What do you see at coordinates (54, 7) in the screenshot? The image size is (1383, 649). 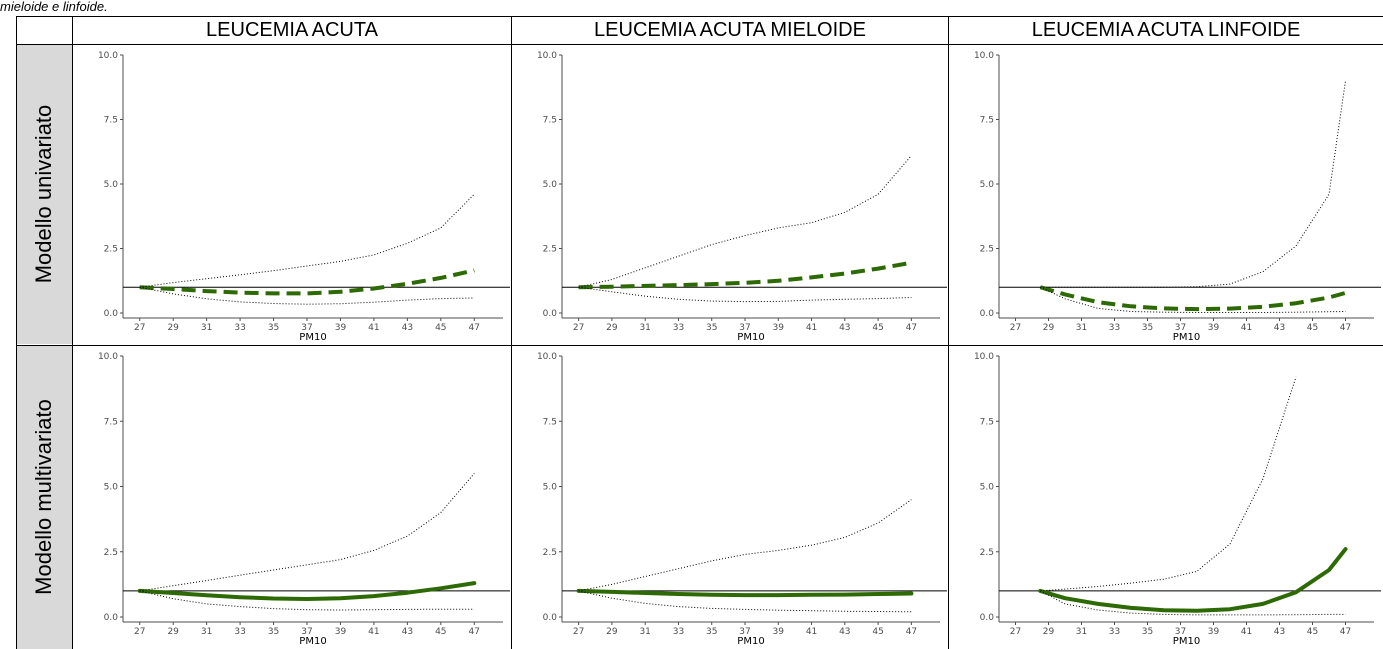 I see `figure-caption: mieloide e linfoide.` at bounding box center [54, 7].